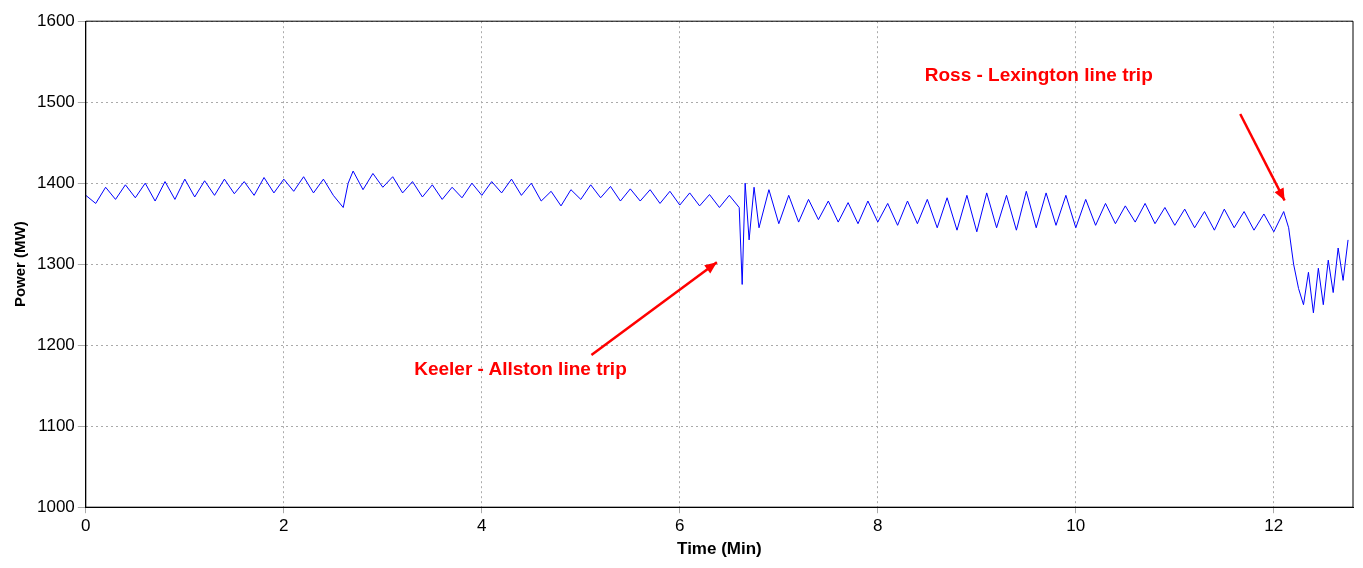  Describe the element at coordinates (55, 263) in the screenshot. I see `y-tick-label: 1300` at that location.